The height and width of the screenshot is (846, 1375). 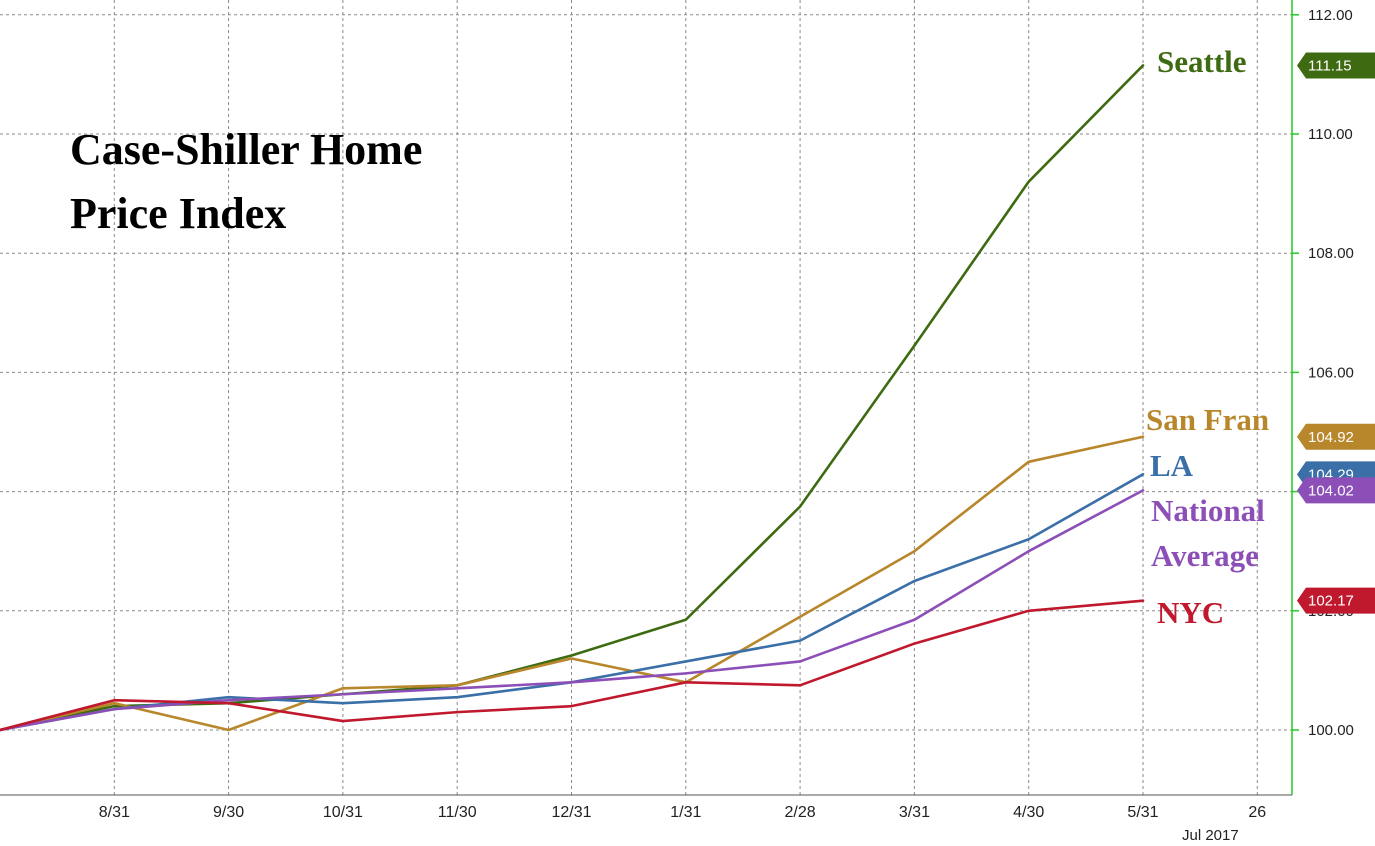 What do you see at coordinates (1330, 15) in the screenshot?
I see `y-tick-label: 112.00` at bounding box center [1330, 15].